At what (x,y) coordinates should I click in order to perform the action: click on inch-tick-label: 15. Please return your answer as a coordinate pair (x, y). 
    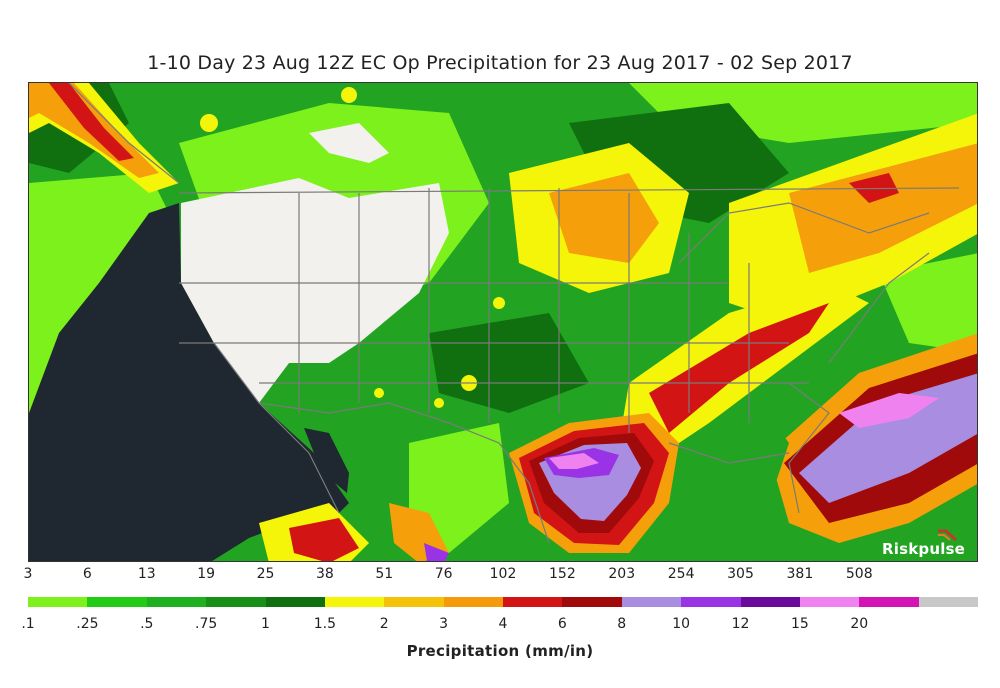
    Looking at the image, I should click on (799, 624).